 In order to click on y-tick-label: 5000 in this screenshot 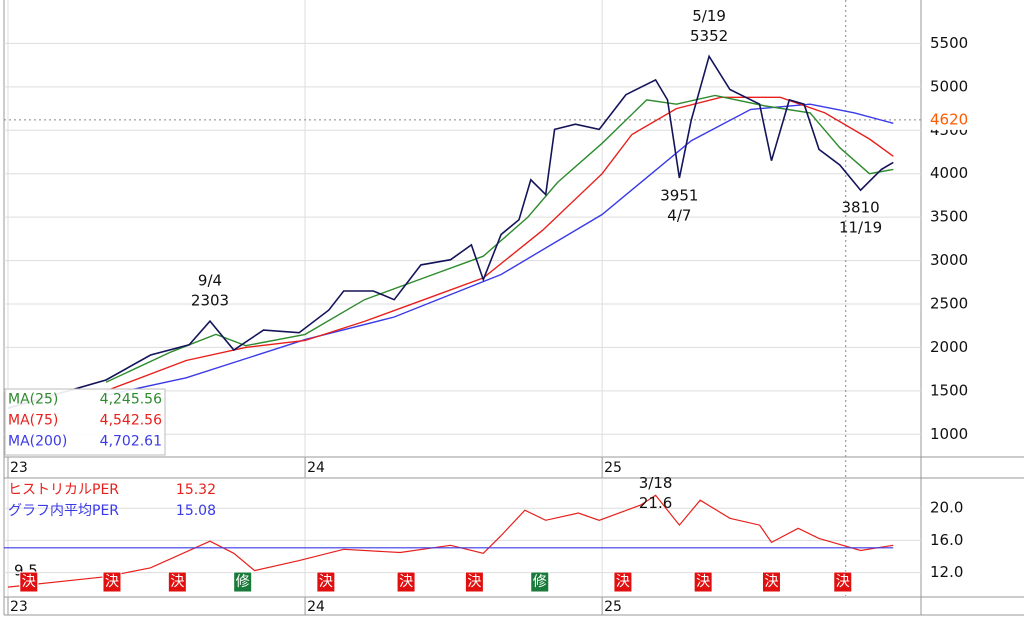, I will do `click(949, 86)`.